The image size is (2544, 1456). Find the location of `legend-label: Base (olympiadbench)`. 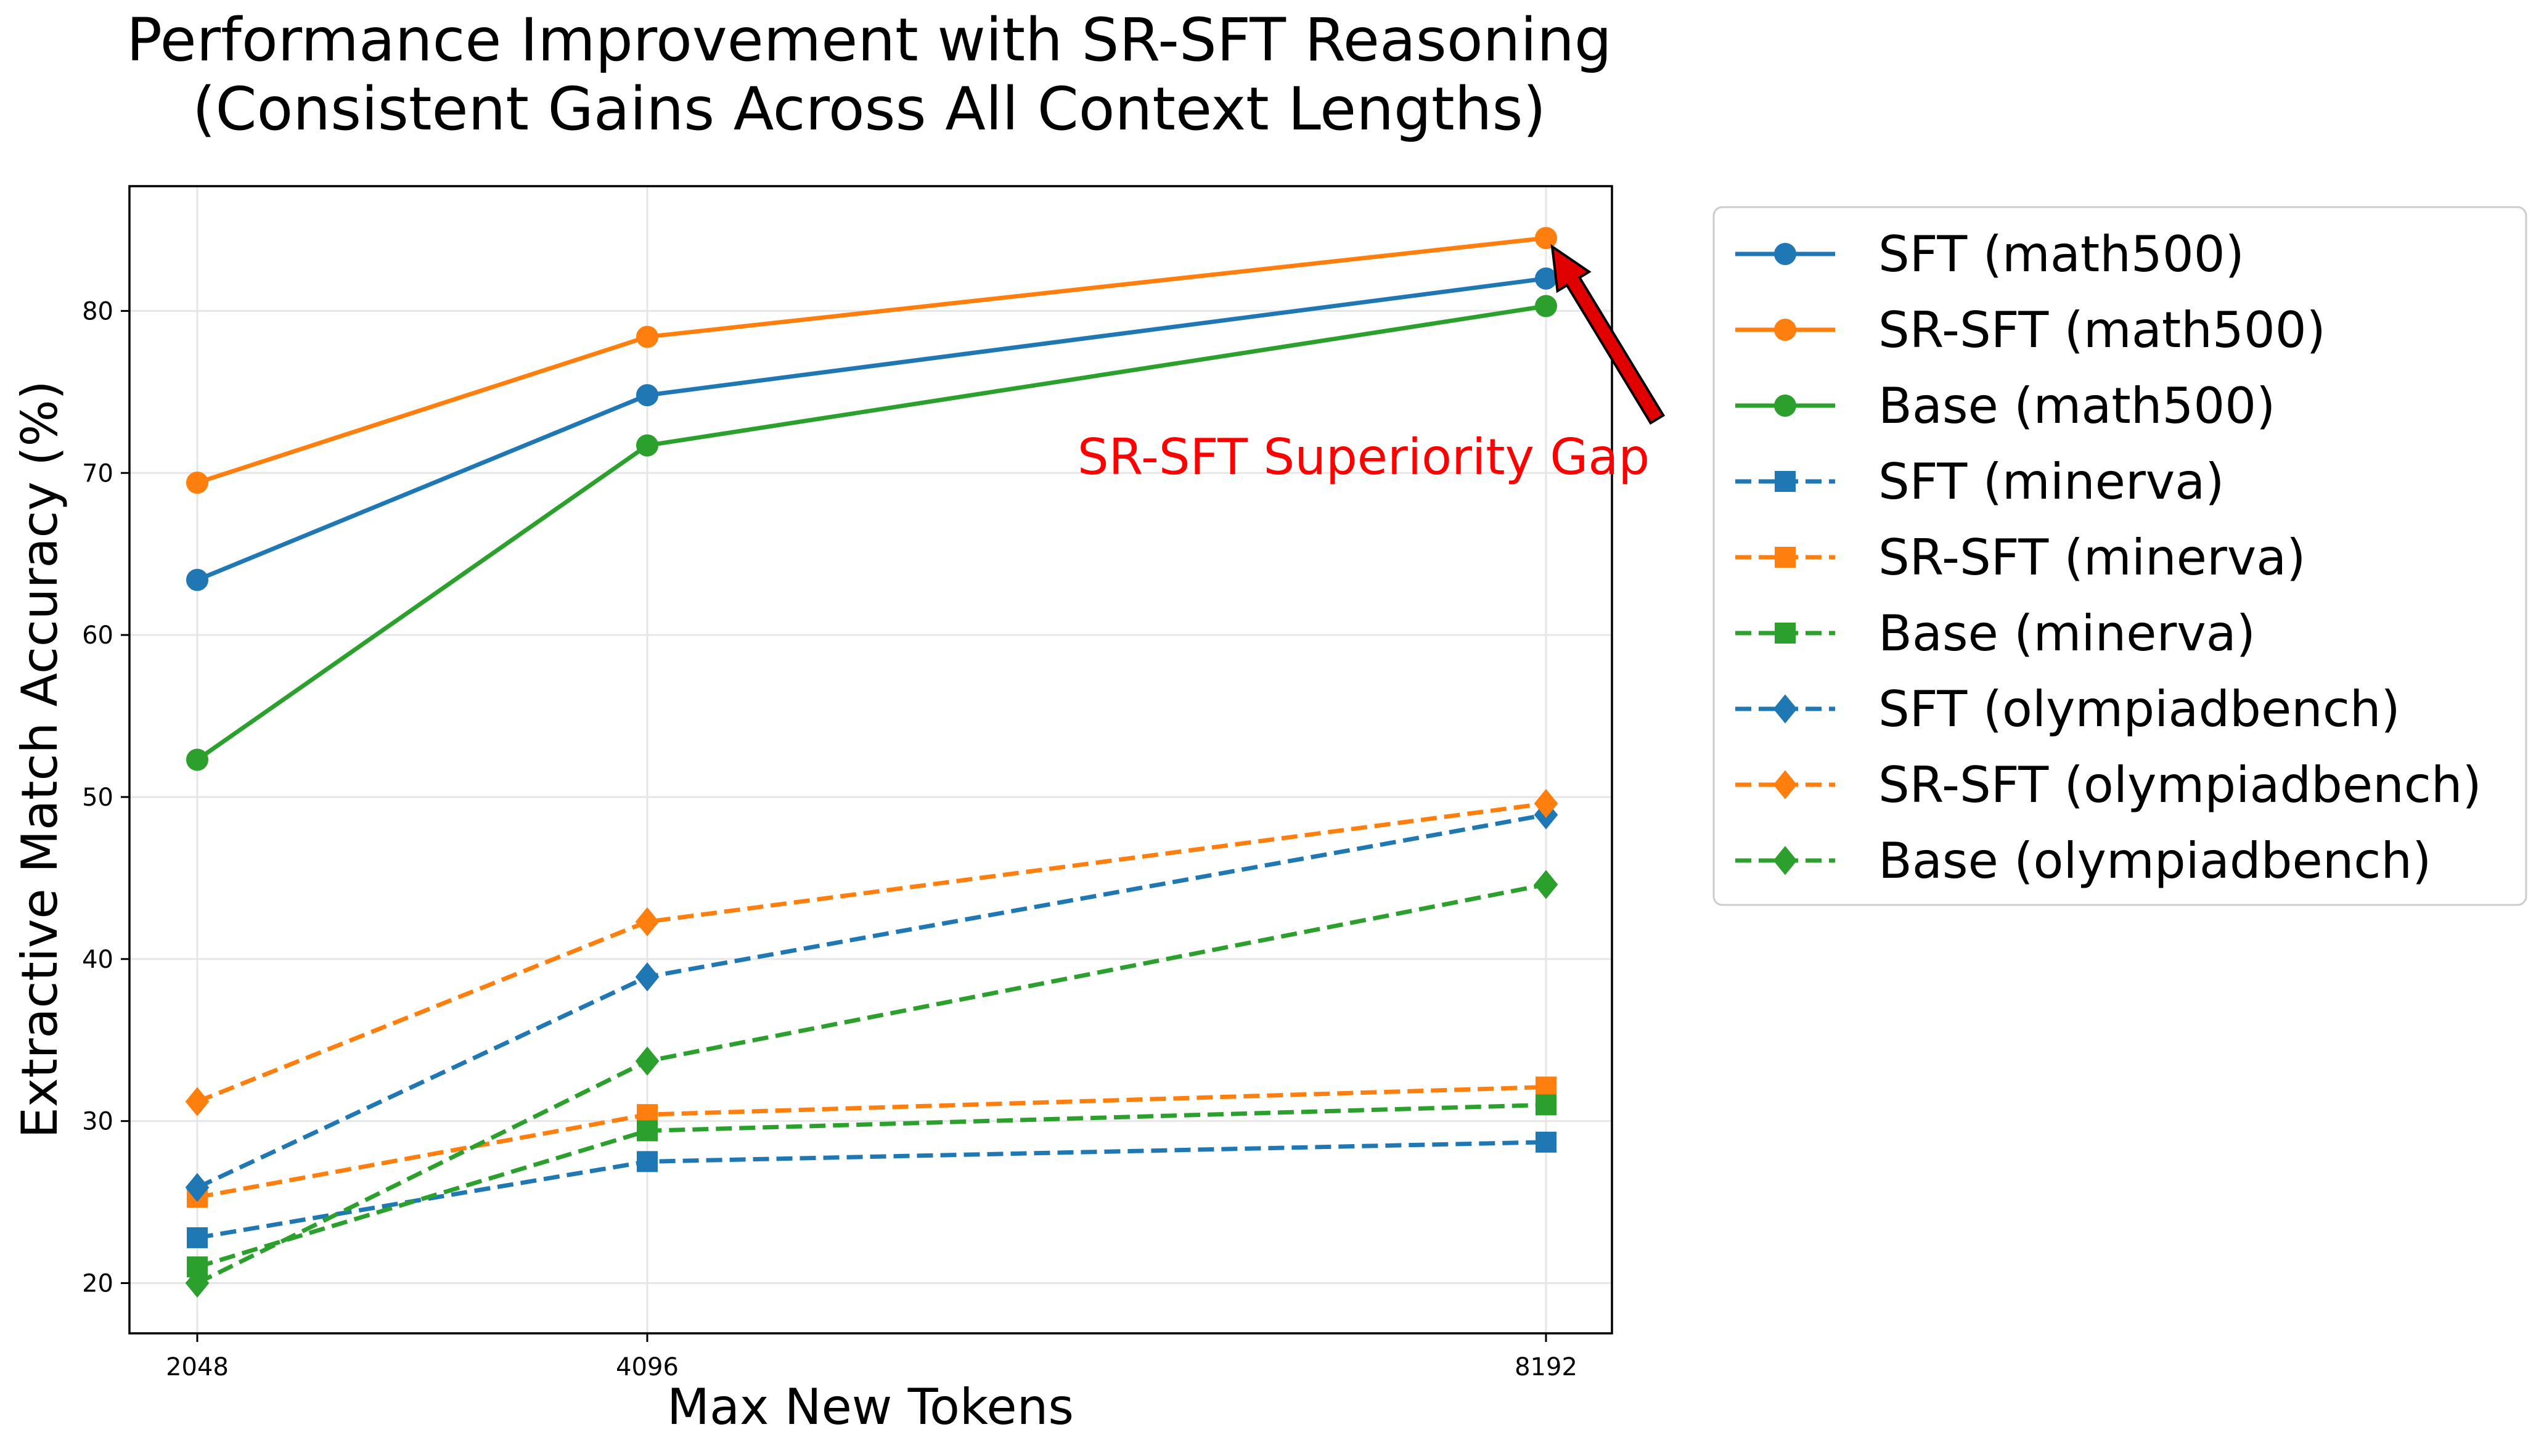

legend-label: Base (olympiadbench) is located at coordinates (2154, 861).